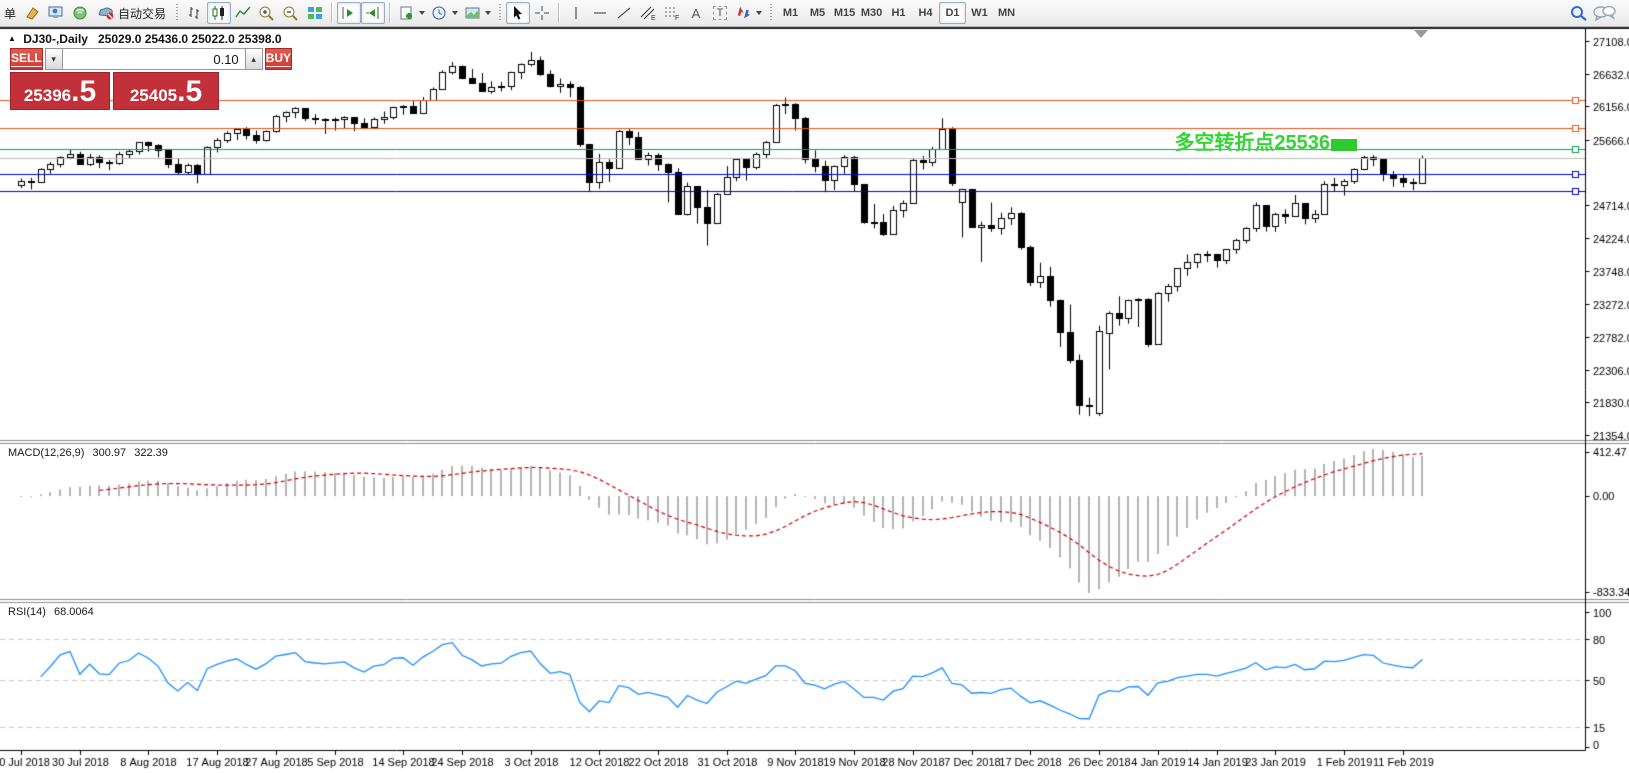 This screenshot has width=1629, height=773. What do you see at coordinates (407, 13) in the screenshot?
I see `new-chart-icon` at bounding box center [407, 13].